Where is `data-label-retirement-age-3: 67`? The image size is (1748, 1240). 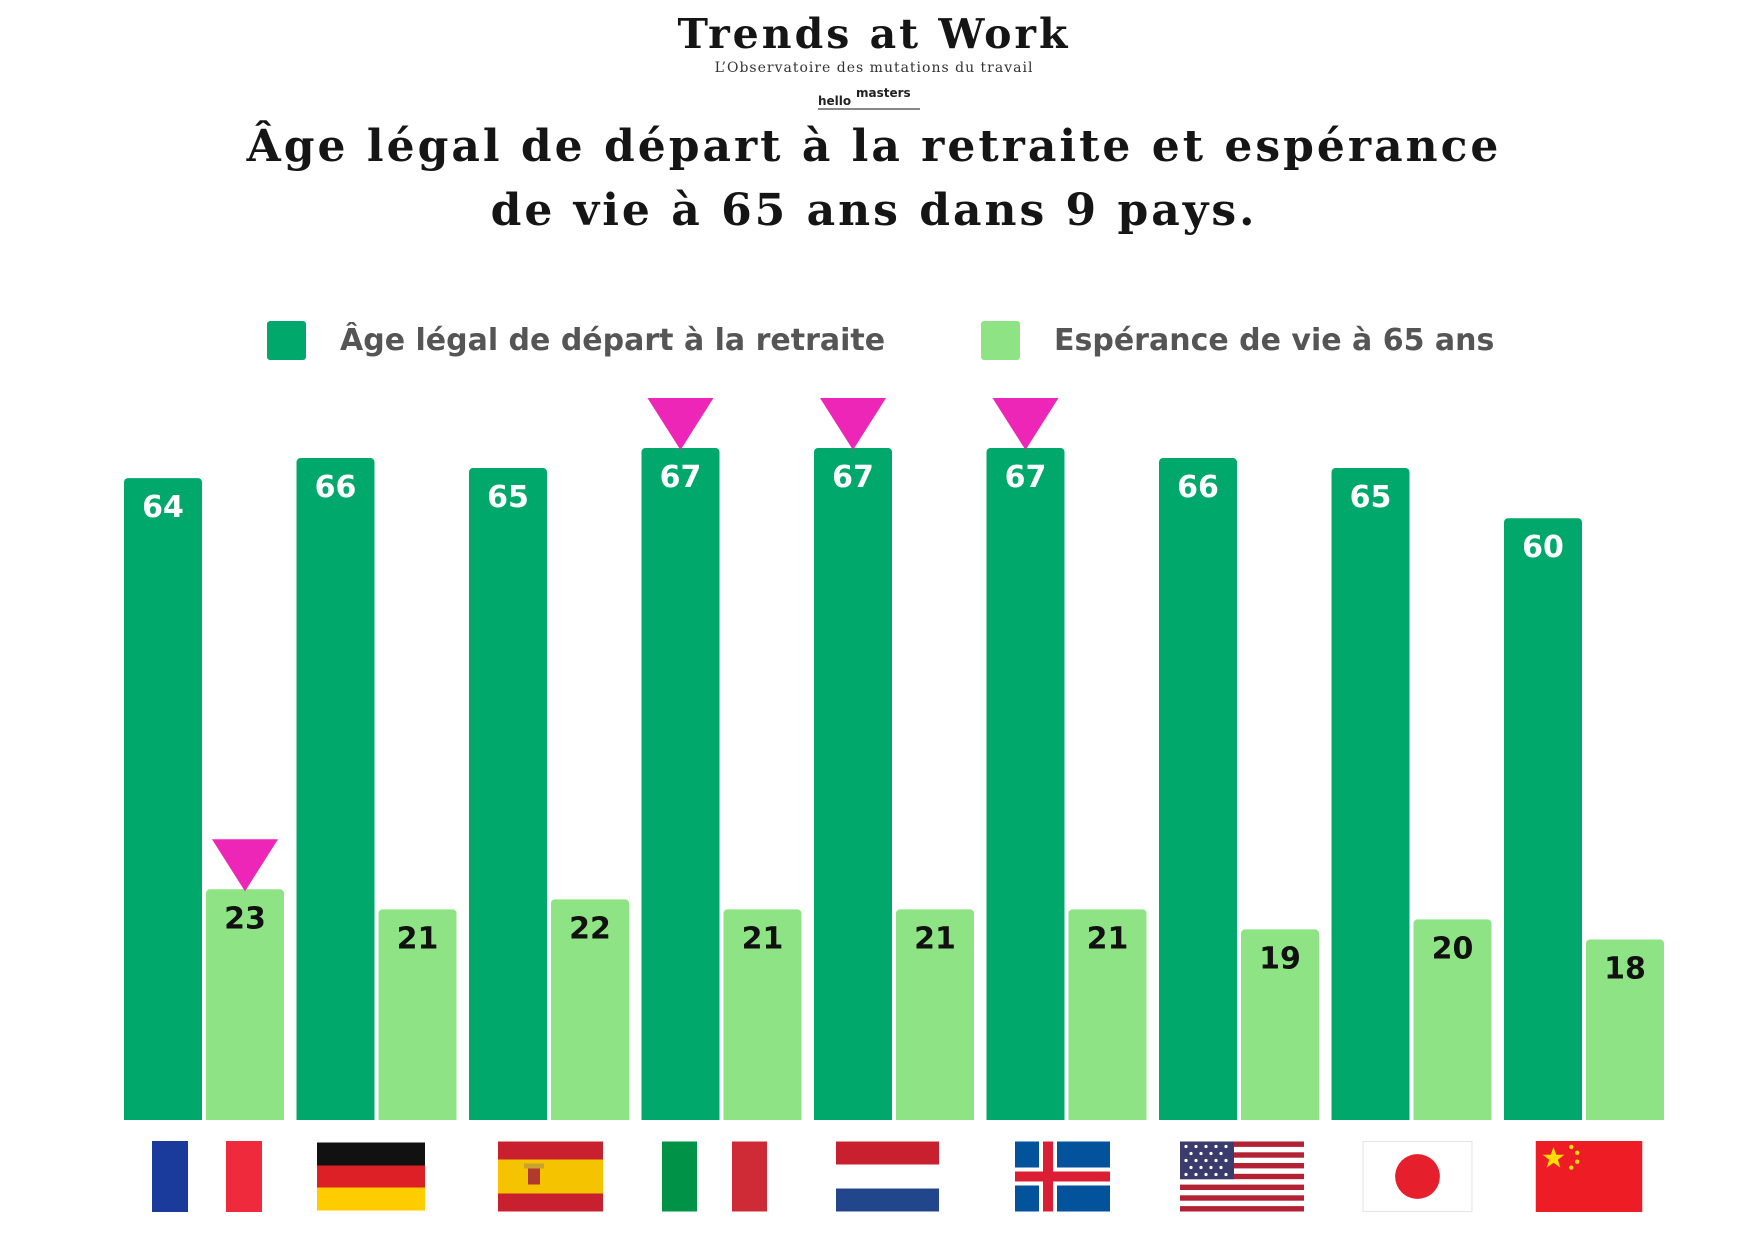
data-label-retirement-age-3: 67 is located at coordinates (681, 477).